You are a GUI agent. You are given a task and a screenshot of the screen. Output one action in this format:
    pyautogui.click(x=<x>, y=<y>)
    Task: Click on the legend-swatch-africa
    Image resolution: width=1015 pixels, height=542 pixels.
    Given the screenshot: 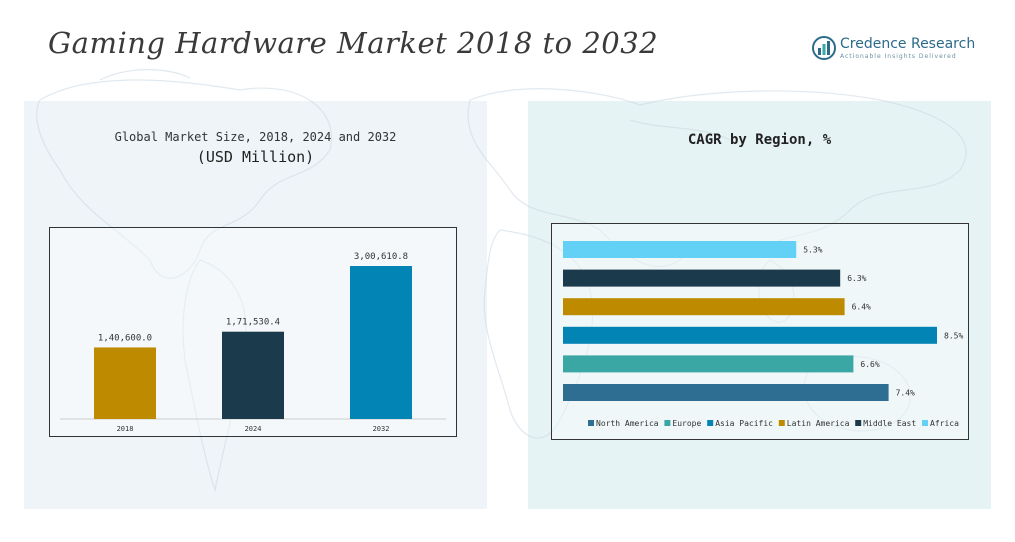 What is the action you would take?
    pyautogui.click(x=925, y=423)
    